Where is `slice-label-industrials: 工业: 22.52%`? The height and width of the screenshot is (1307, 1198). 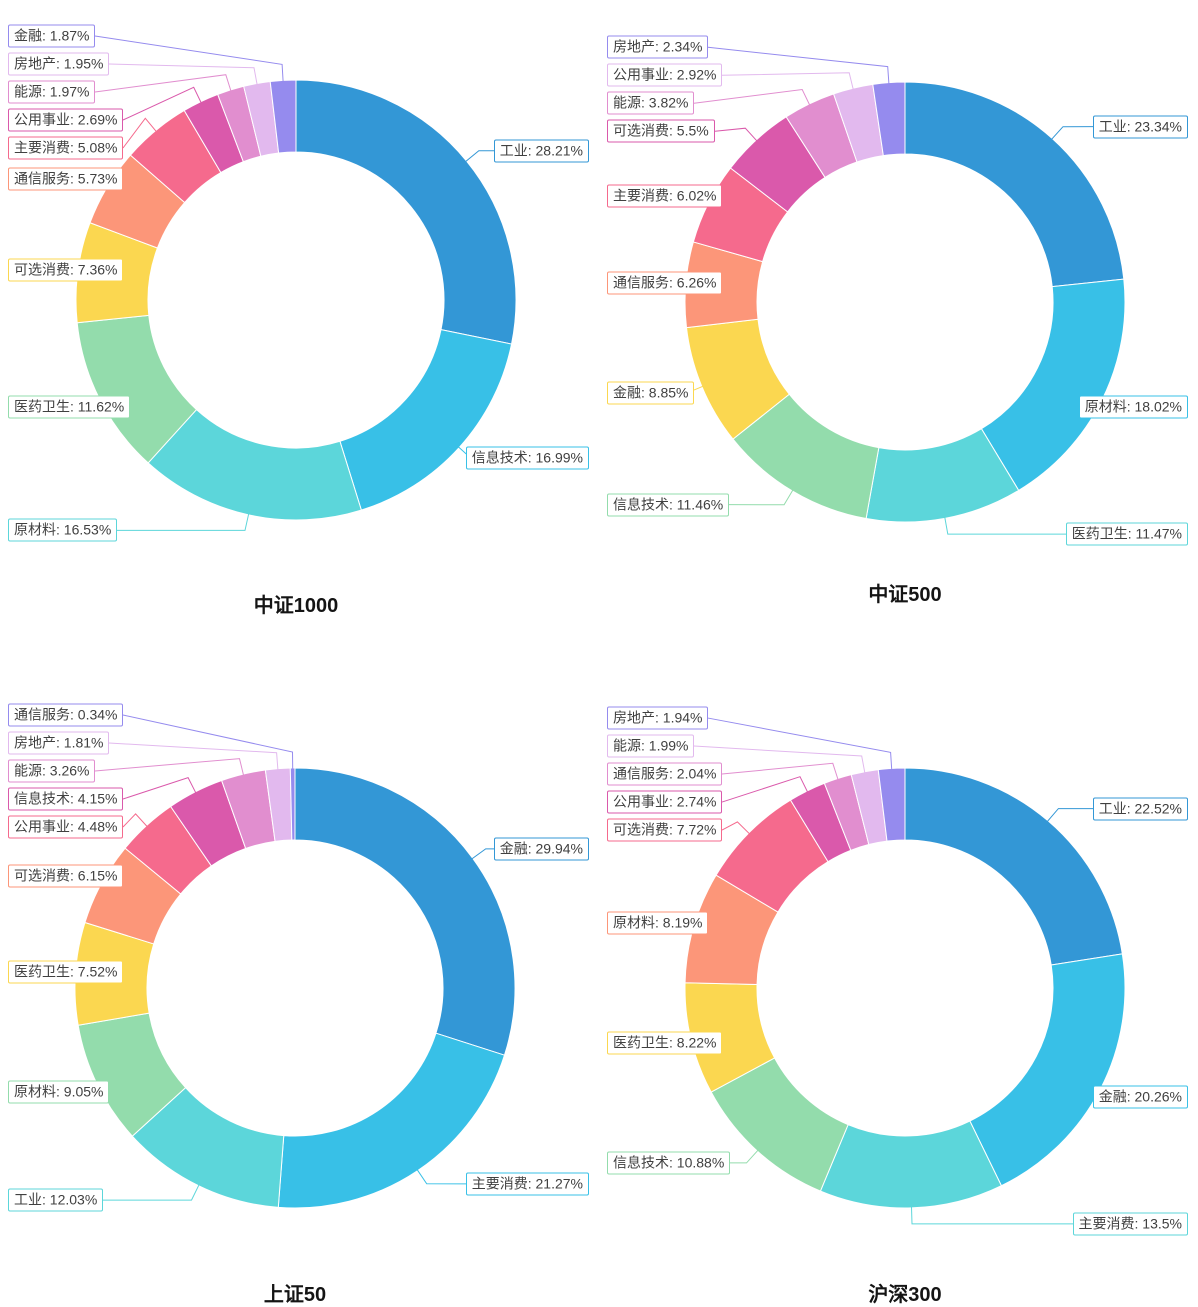
slice-label-industrials: 工业: 22.52% is located at coordinates (1140, 809).